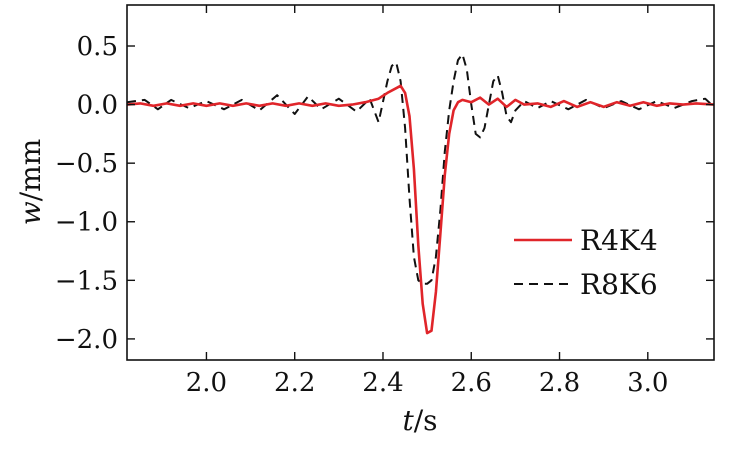 This screenshot has width=732, height=449. Describe the element at coordinates (619, 284) in the screenshot. I see `legend-label-r8k6: R8K6` at that location.